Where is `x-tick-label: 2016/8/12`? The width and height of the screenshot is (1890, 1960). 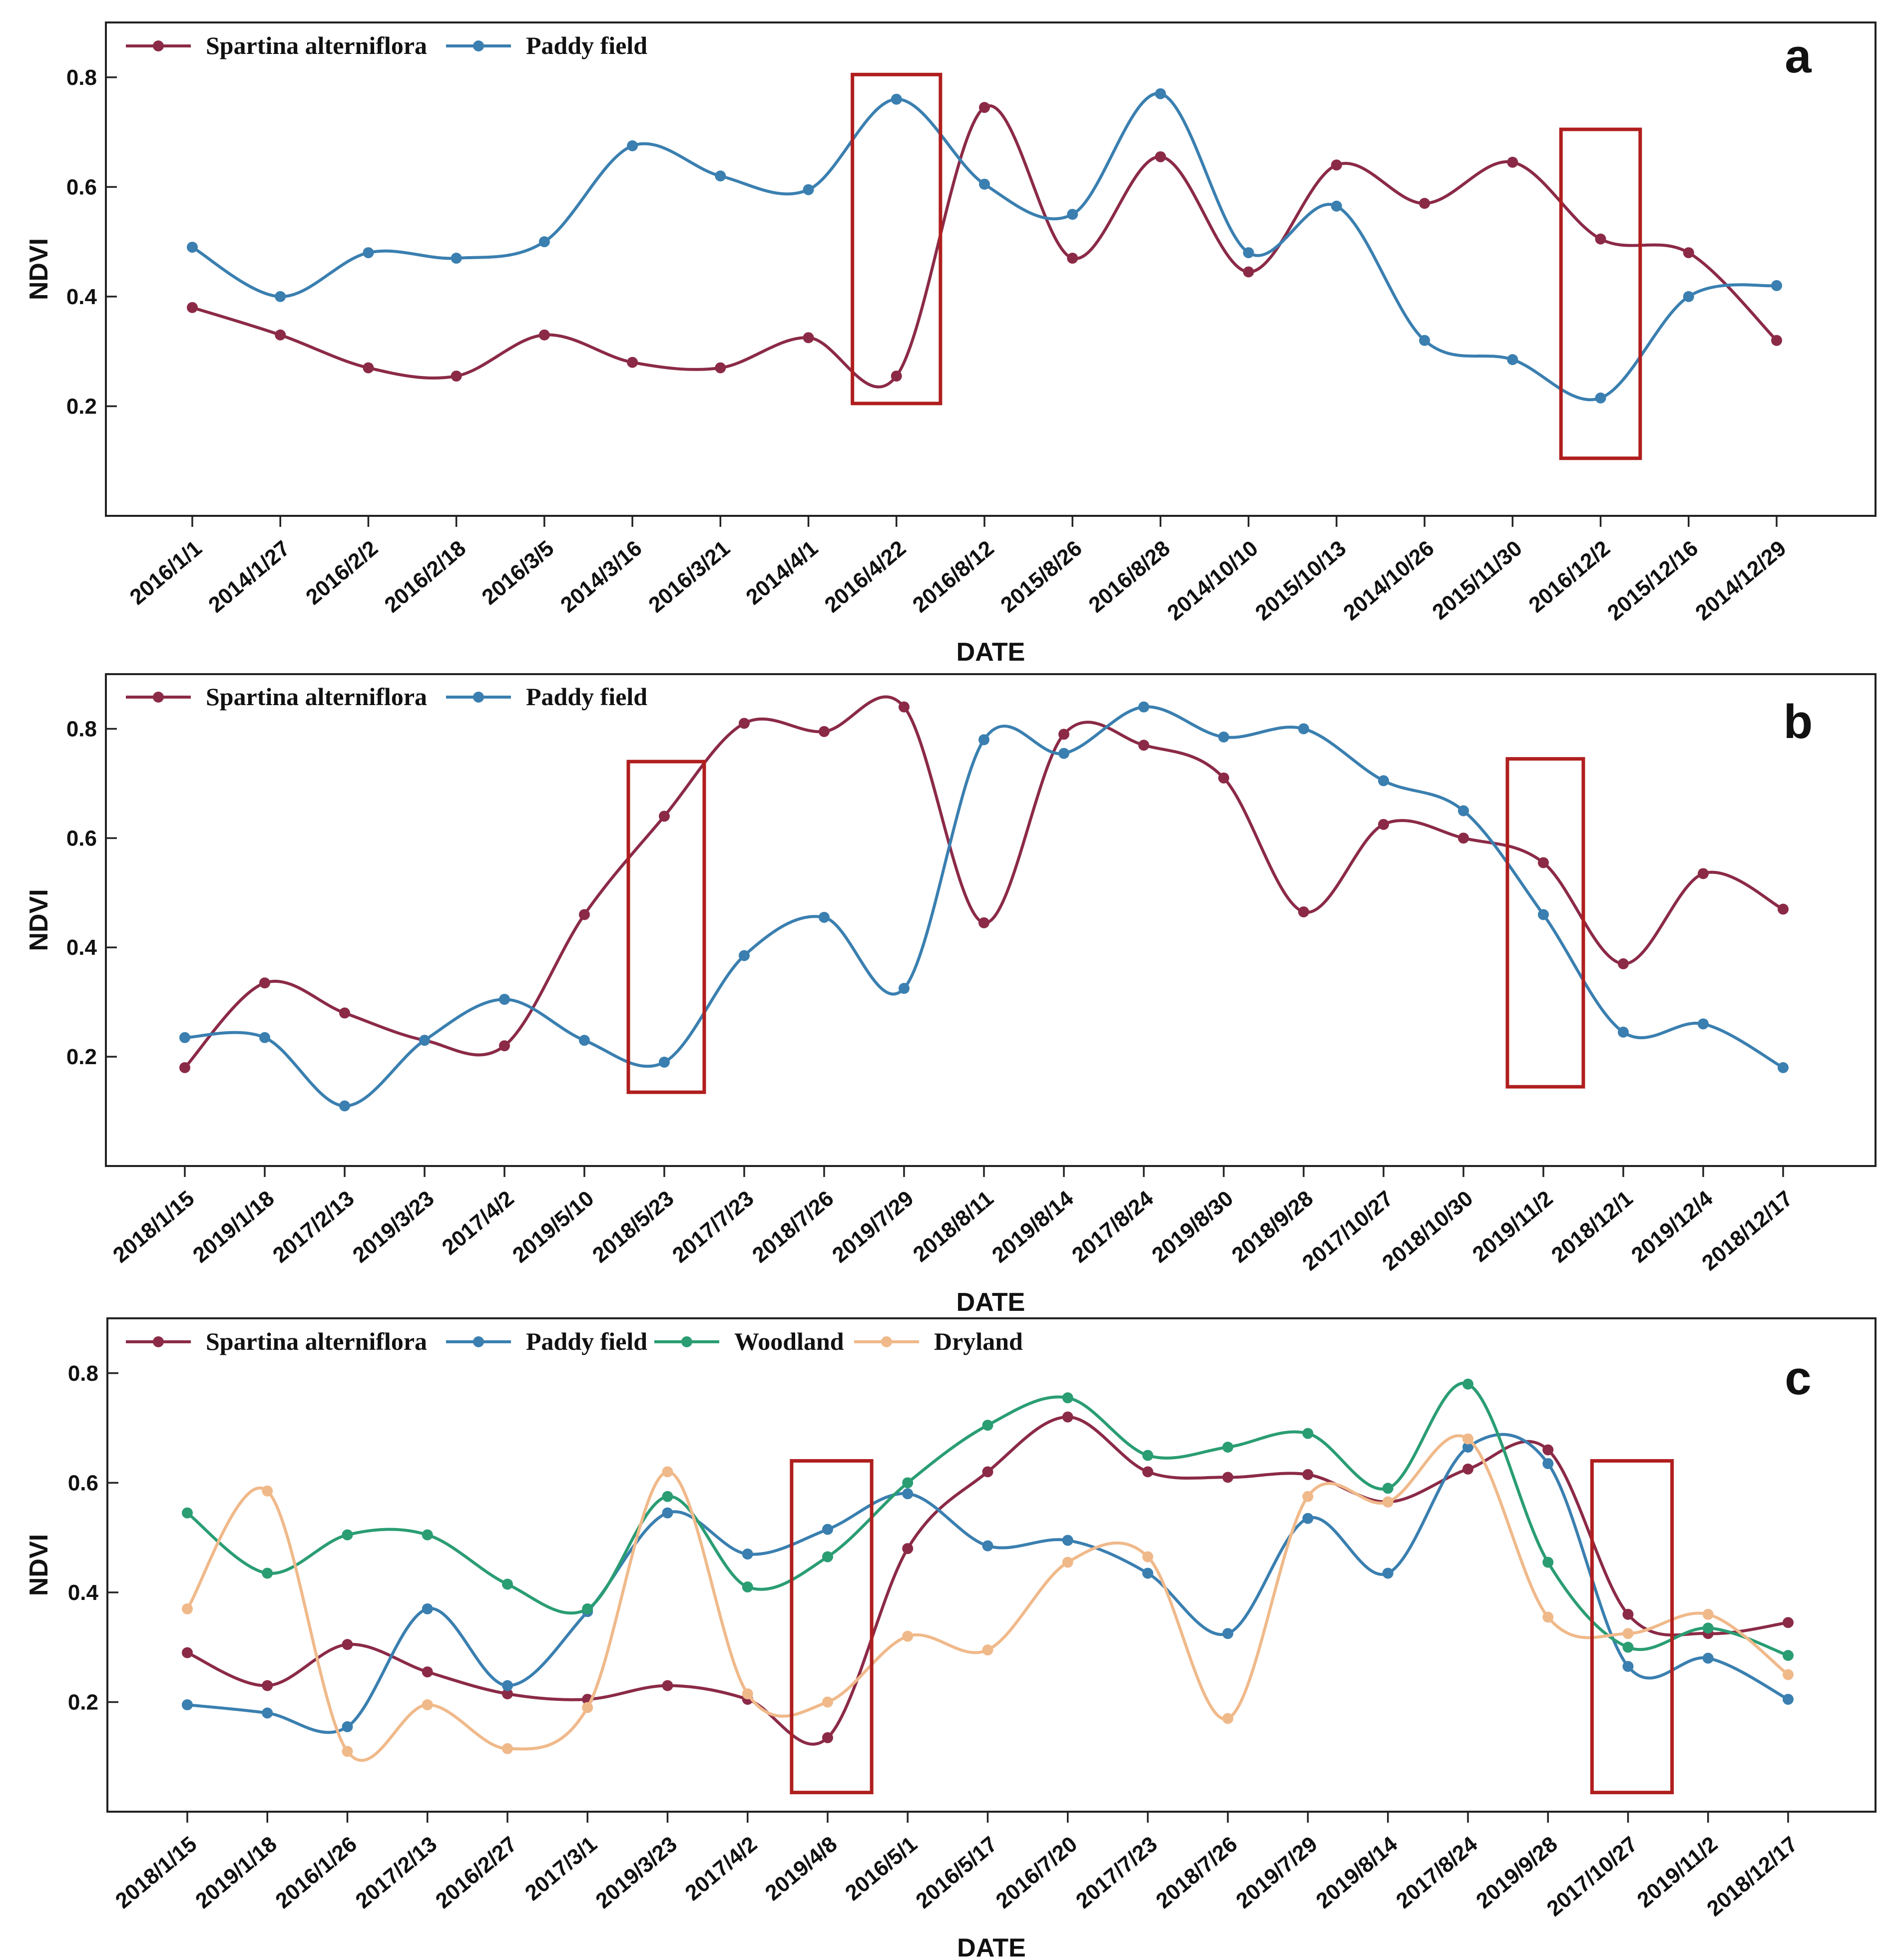
x-tick-label: 2016/8/12 is located at coordinates (953, 576).